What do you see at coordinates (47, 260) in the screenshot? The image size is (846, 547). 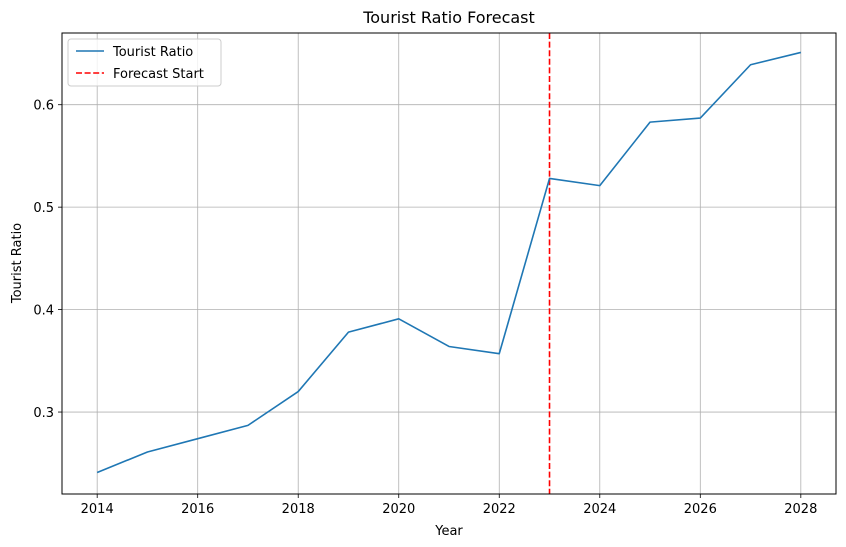 I see `y-axis-ticks: 0.3 0.4 0.5 0.6` at bounding box center [47, 260].